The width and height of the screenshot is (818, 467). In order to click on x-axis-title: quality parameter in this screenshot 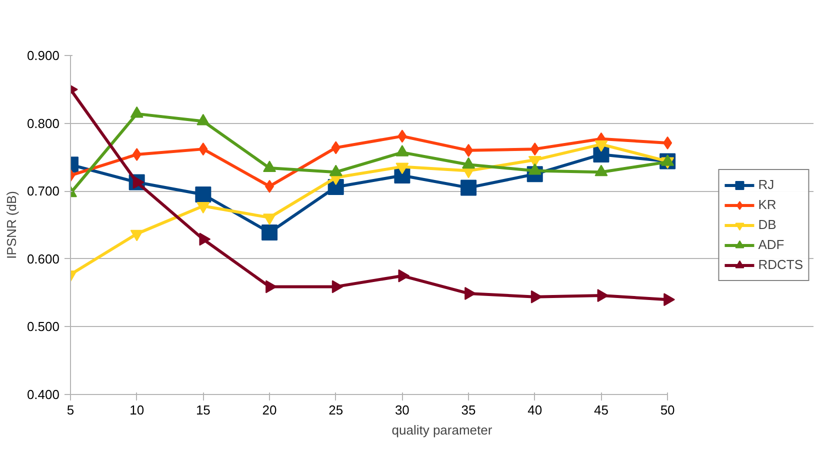, I will do `click(442, 430)`.